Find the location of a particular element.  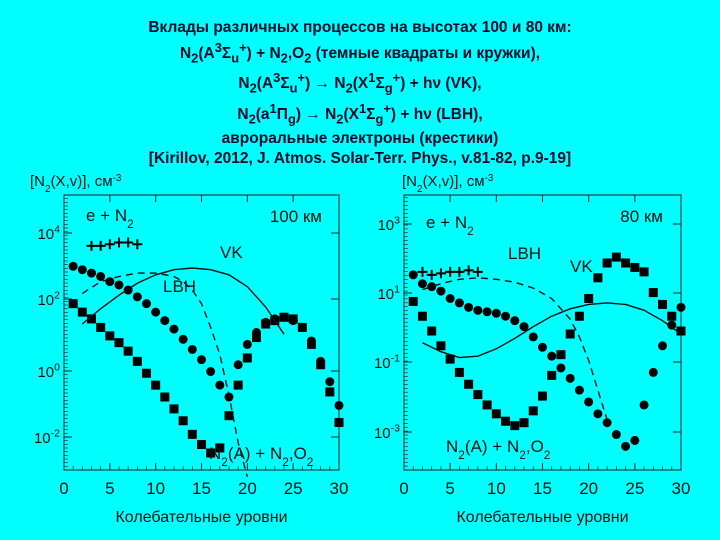

y-tick-label: 10⁻² is located at coordinates (47, 437).